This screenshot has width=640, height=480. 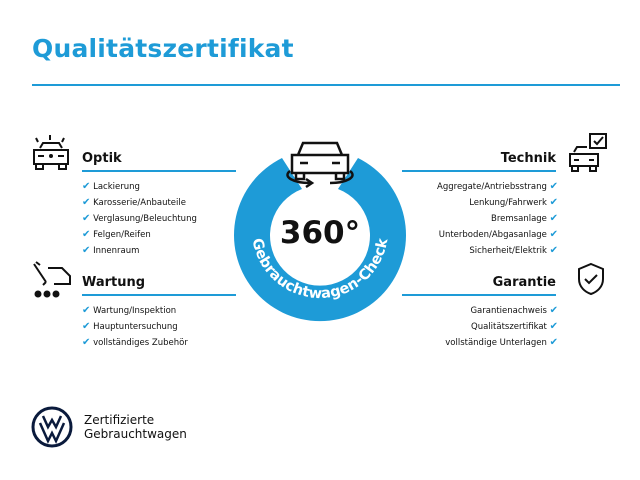 I want to click on list-item: ✔ Wartung/Inspektion, so click(x=129, y=310).